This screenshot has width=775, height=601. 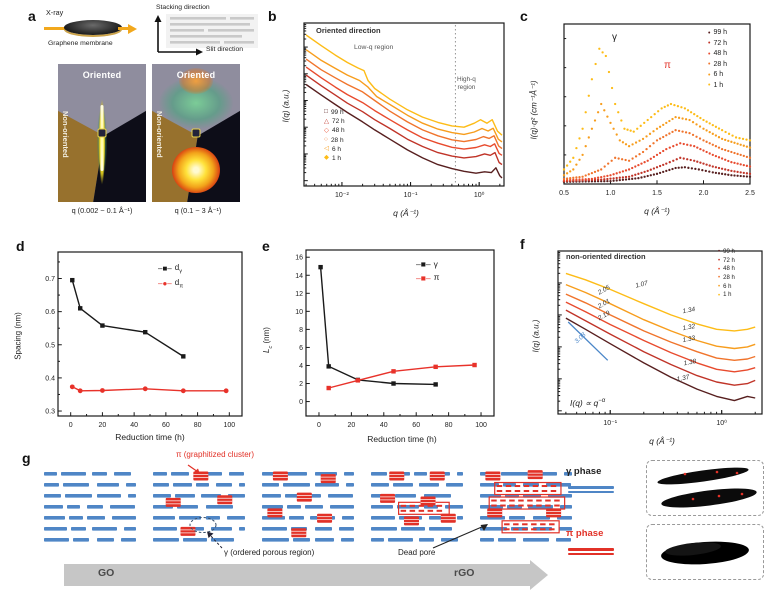 I want to click on low-q-annotation: Low-q region, so click(x=374, y=47).